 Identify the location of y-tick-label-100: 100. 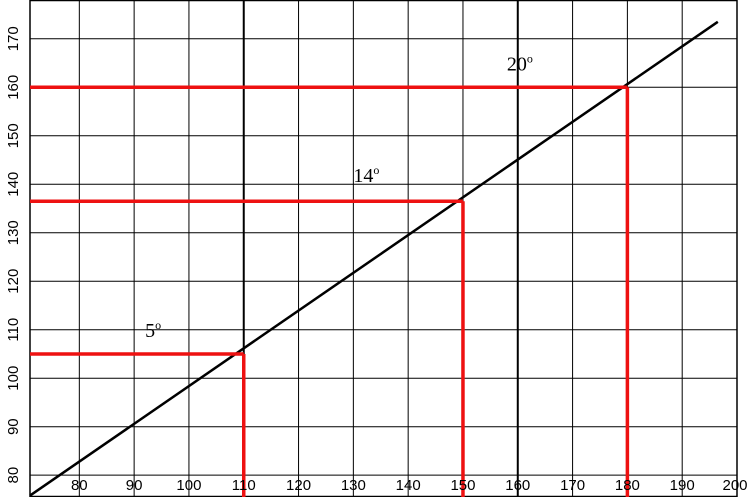
(13, 378).